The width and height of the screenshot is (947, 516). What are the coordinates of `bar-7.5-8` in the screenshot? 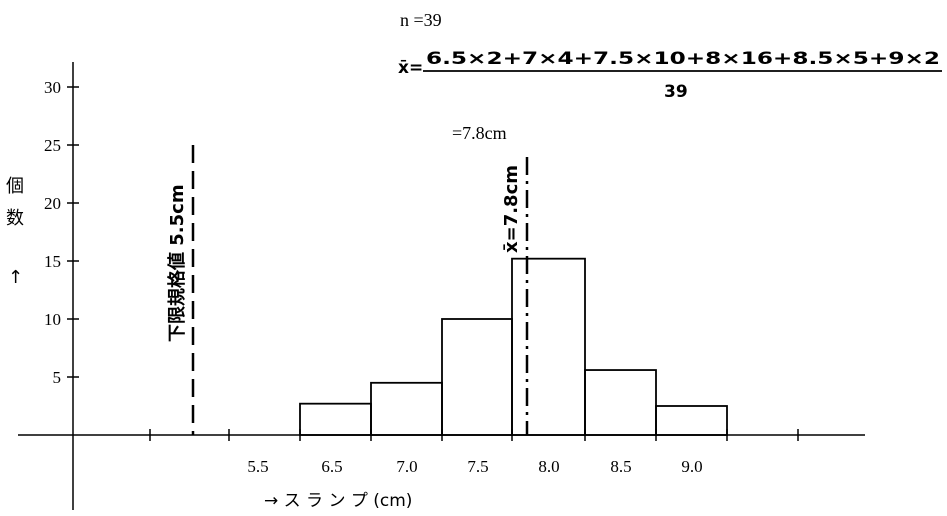 It's located at (477, 377).